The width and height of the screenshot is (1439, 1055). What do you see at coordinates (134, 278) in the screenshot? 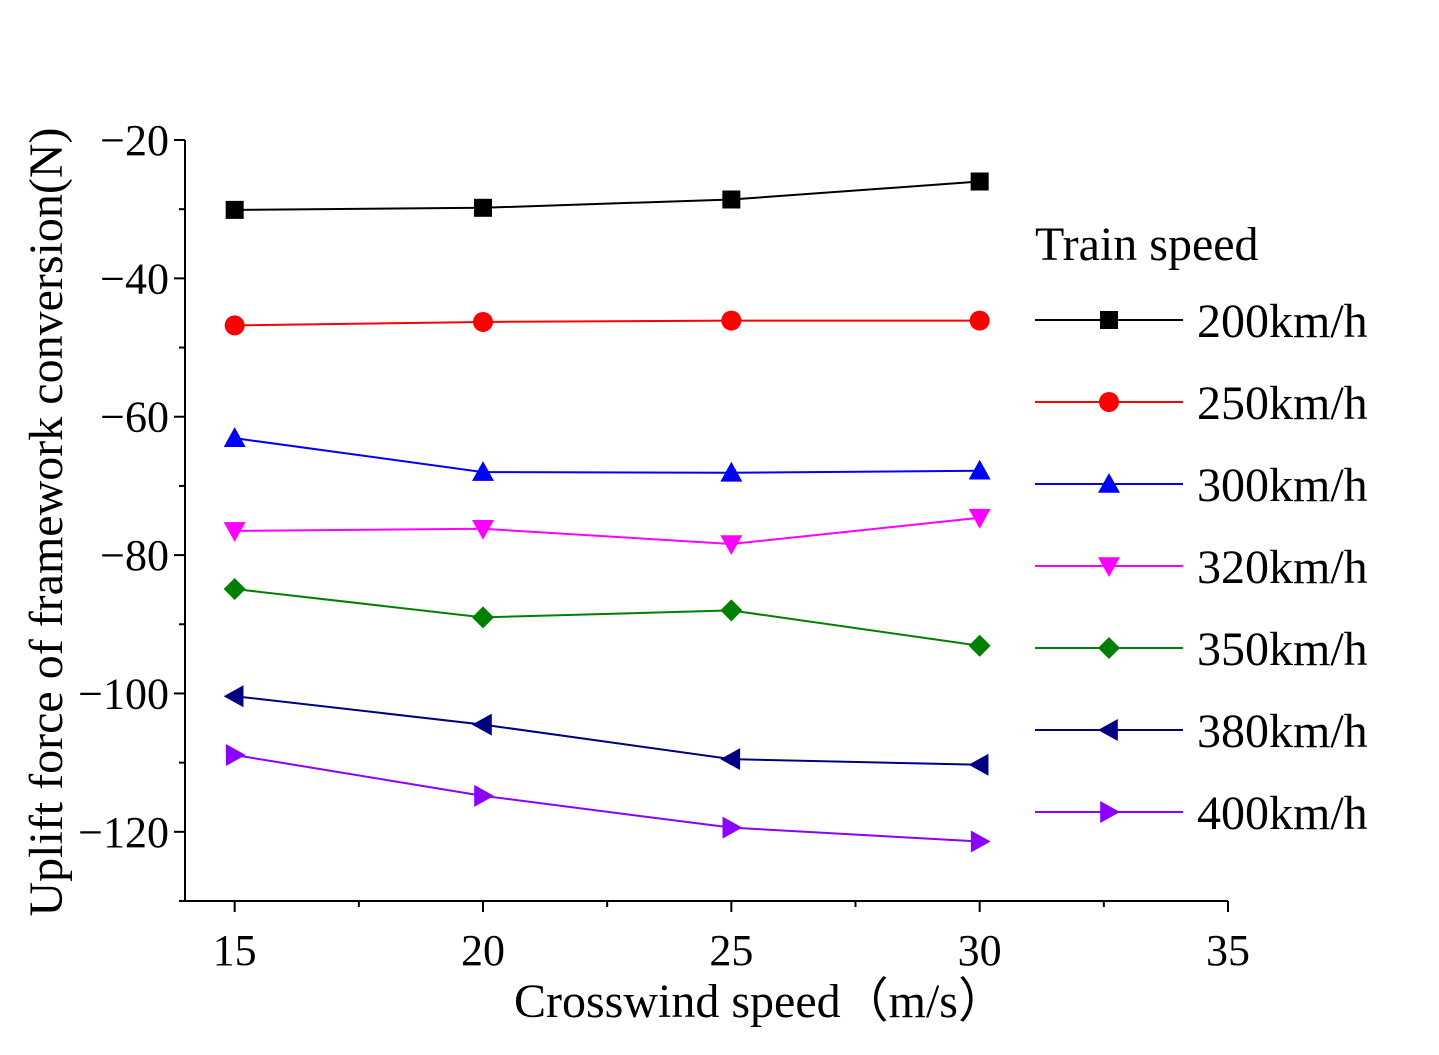
I see `y-tick-label: −40` at bounding box center [134, 278].